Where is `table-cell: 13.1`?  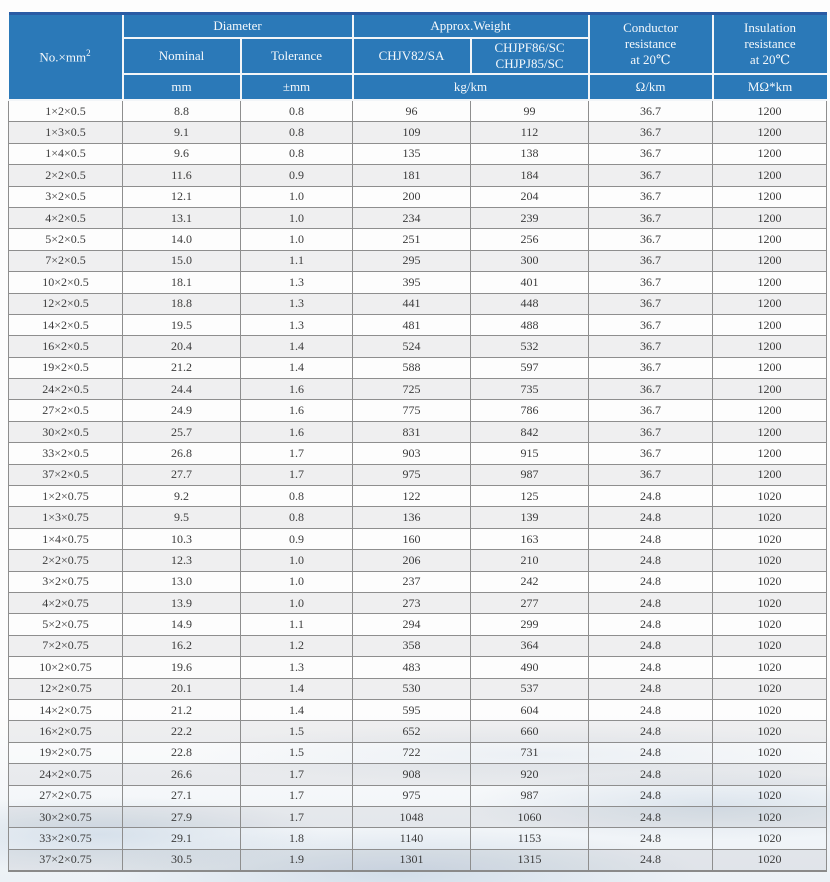 table-cell: 13.1 is located at coordinates (181, 218).